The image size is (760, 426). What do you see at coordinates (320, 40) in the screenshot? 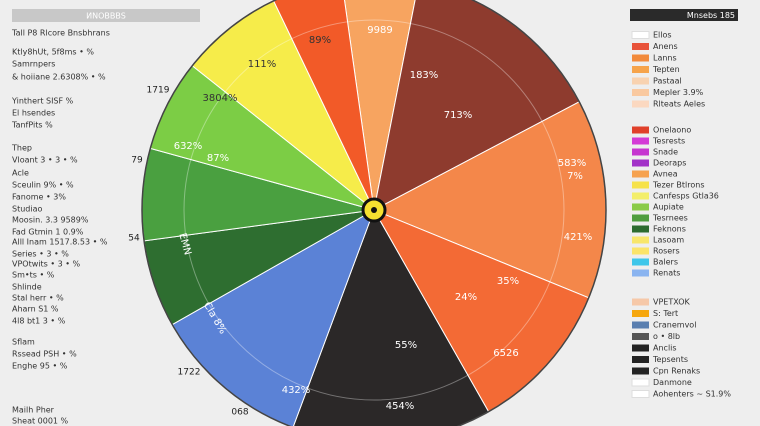
I see `slice-label: 89%` at bounding box center [320, 40].